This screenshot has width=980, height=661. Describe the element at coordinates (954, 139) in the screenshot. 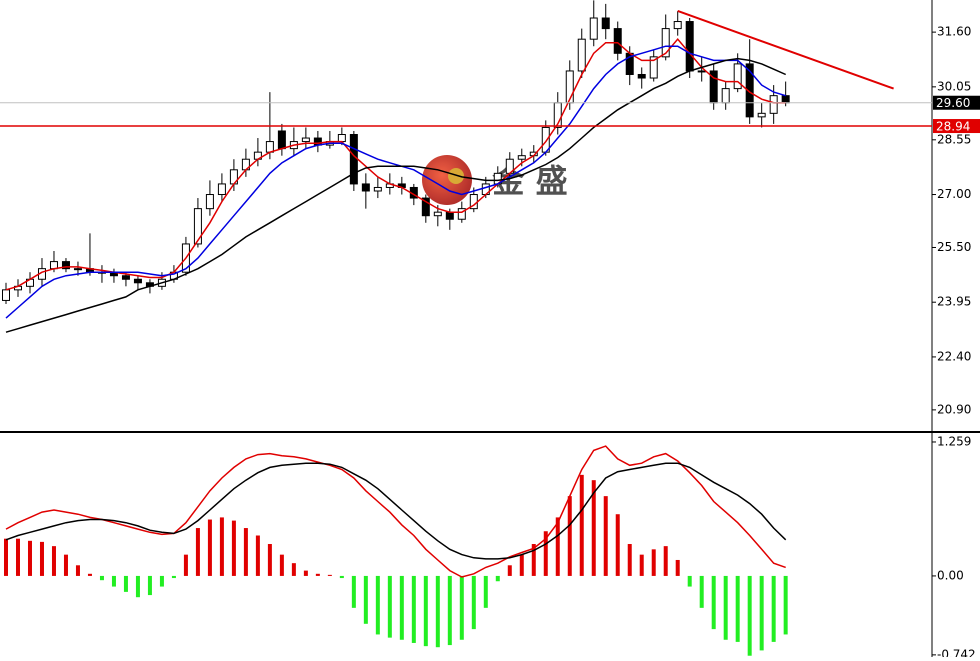

I see `y-tick-label: 28.55` at that location.